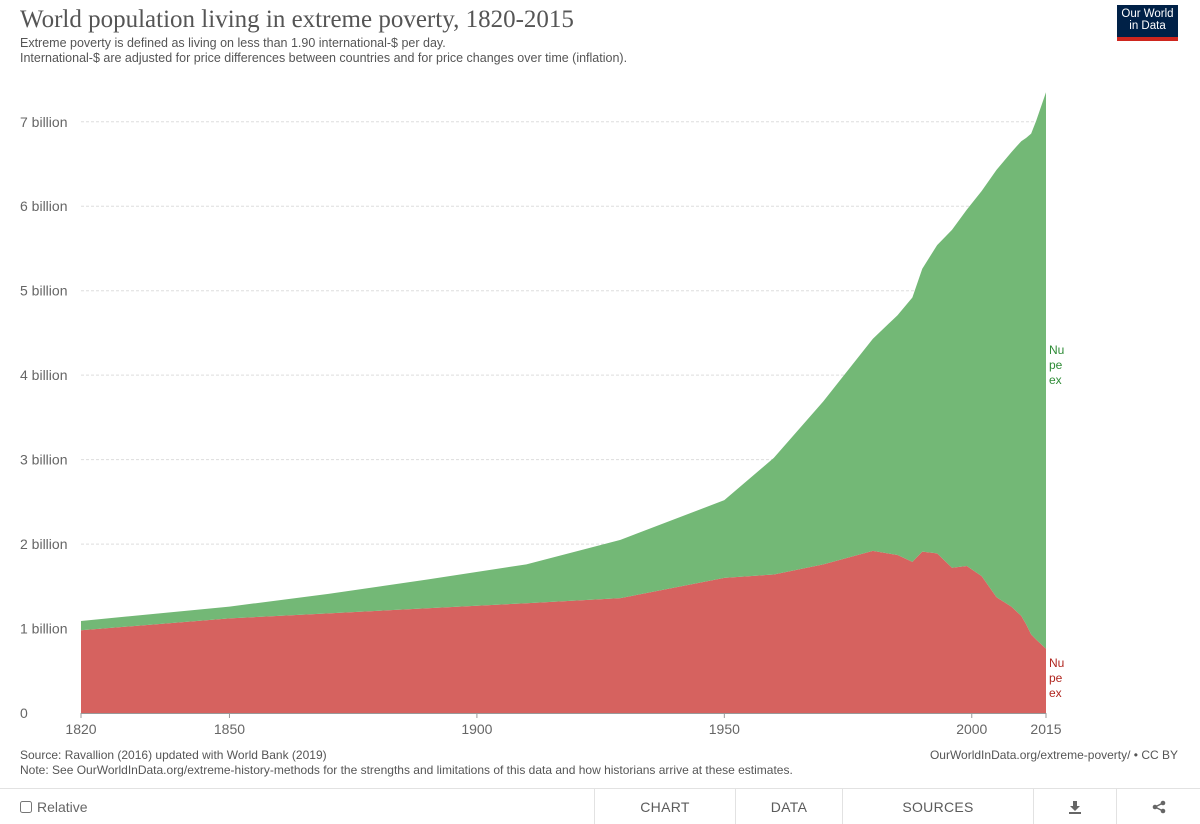 The height and width of the screenshot is (824, 1200). Describe the element at coordinates (43, 629) in the screenshot. I see `y-tick-label: 1 billion` at that location.